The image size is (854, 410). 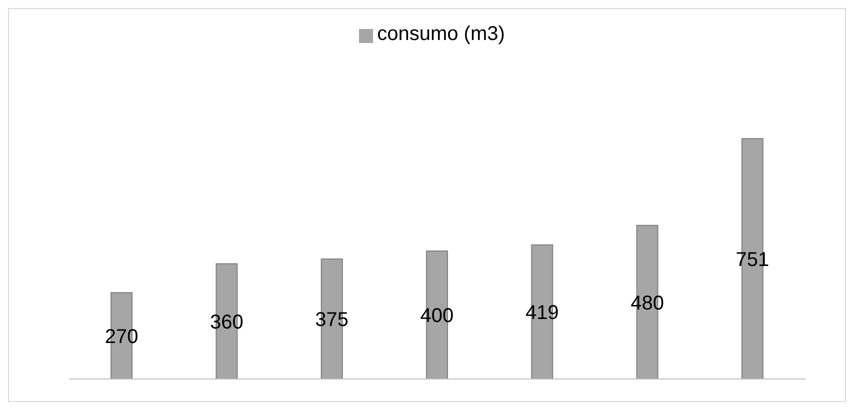 I want to click on data-label: 360, so click(x=227, y=323).